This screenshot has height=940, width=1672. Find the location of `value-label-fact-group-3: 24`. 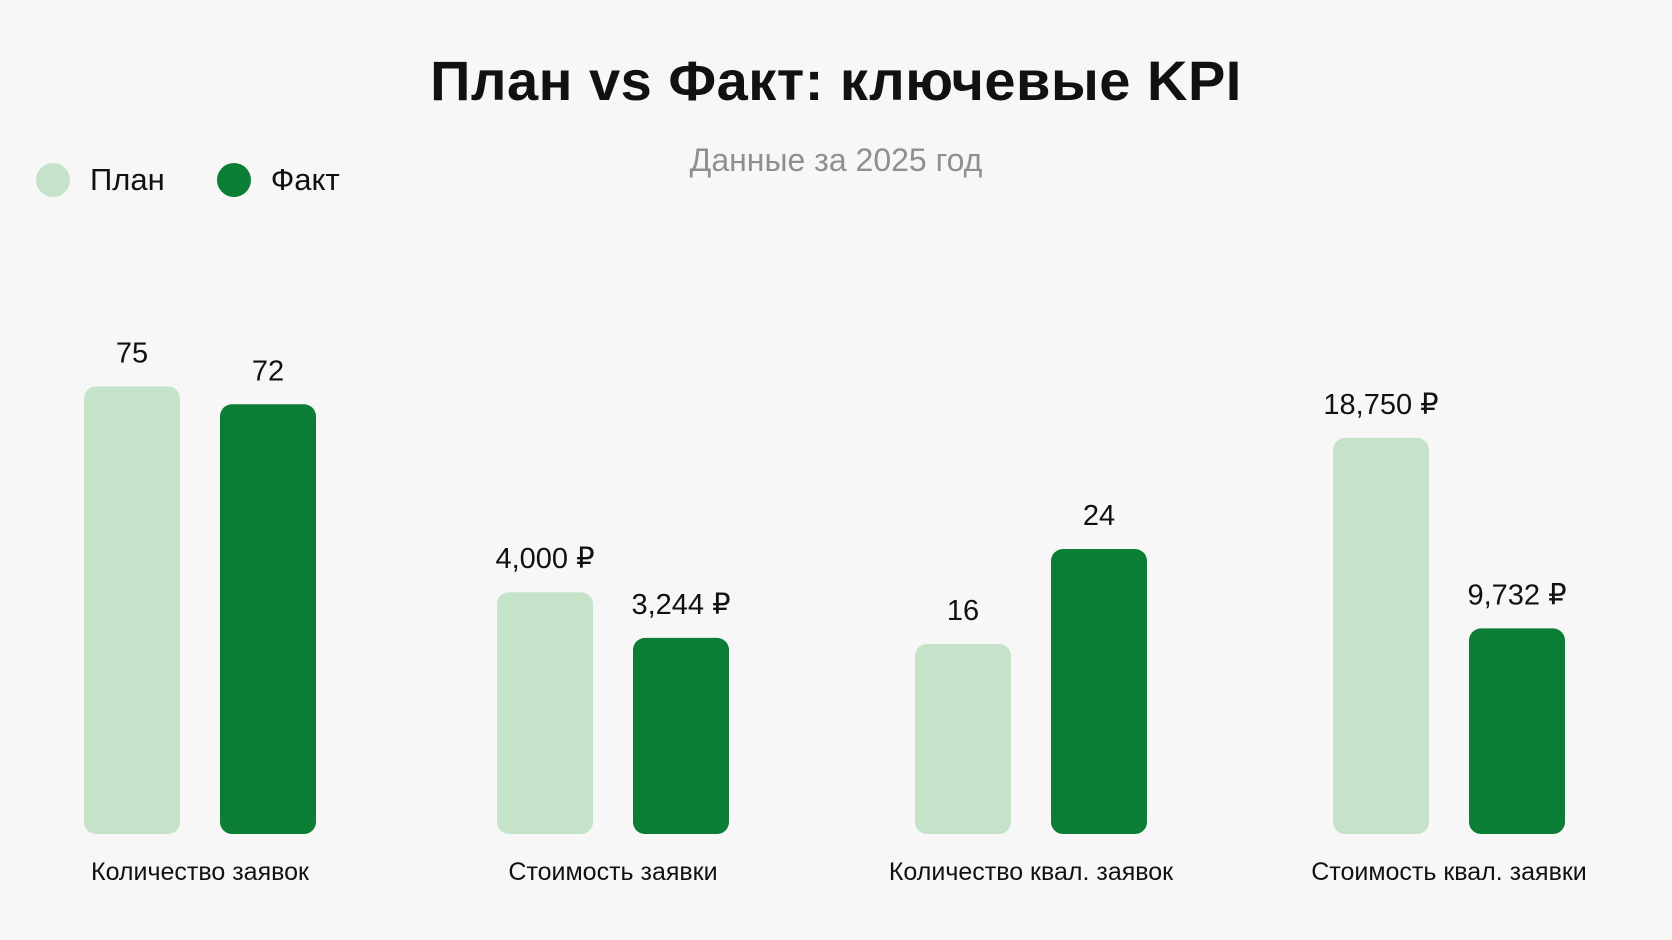

value-label-fact-group-3: 24 is located at coordinates (1099, 516).